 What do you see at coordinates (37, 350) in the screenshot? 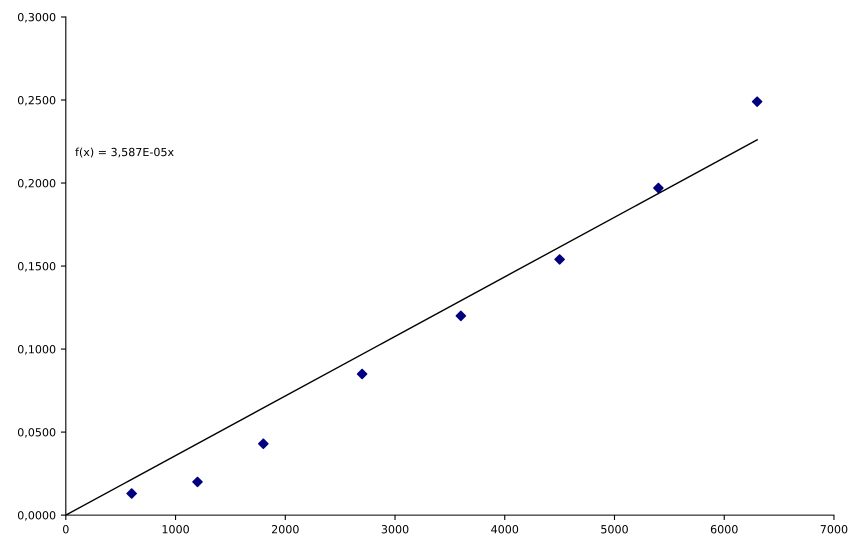
I see `y-tick-label: 0,1000` at bounding box center [37, 350].